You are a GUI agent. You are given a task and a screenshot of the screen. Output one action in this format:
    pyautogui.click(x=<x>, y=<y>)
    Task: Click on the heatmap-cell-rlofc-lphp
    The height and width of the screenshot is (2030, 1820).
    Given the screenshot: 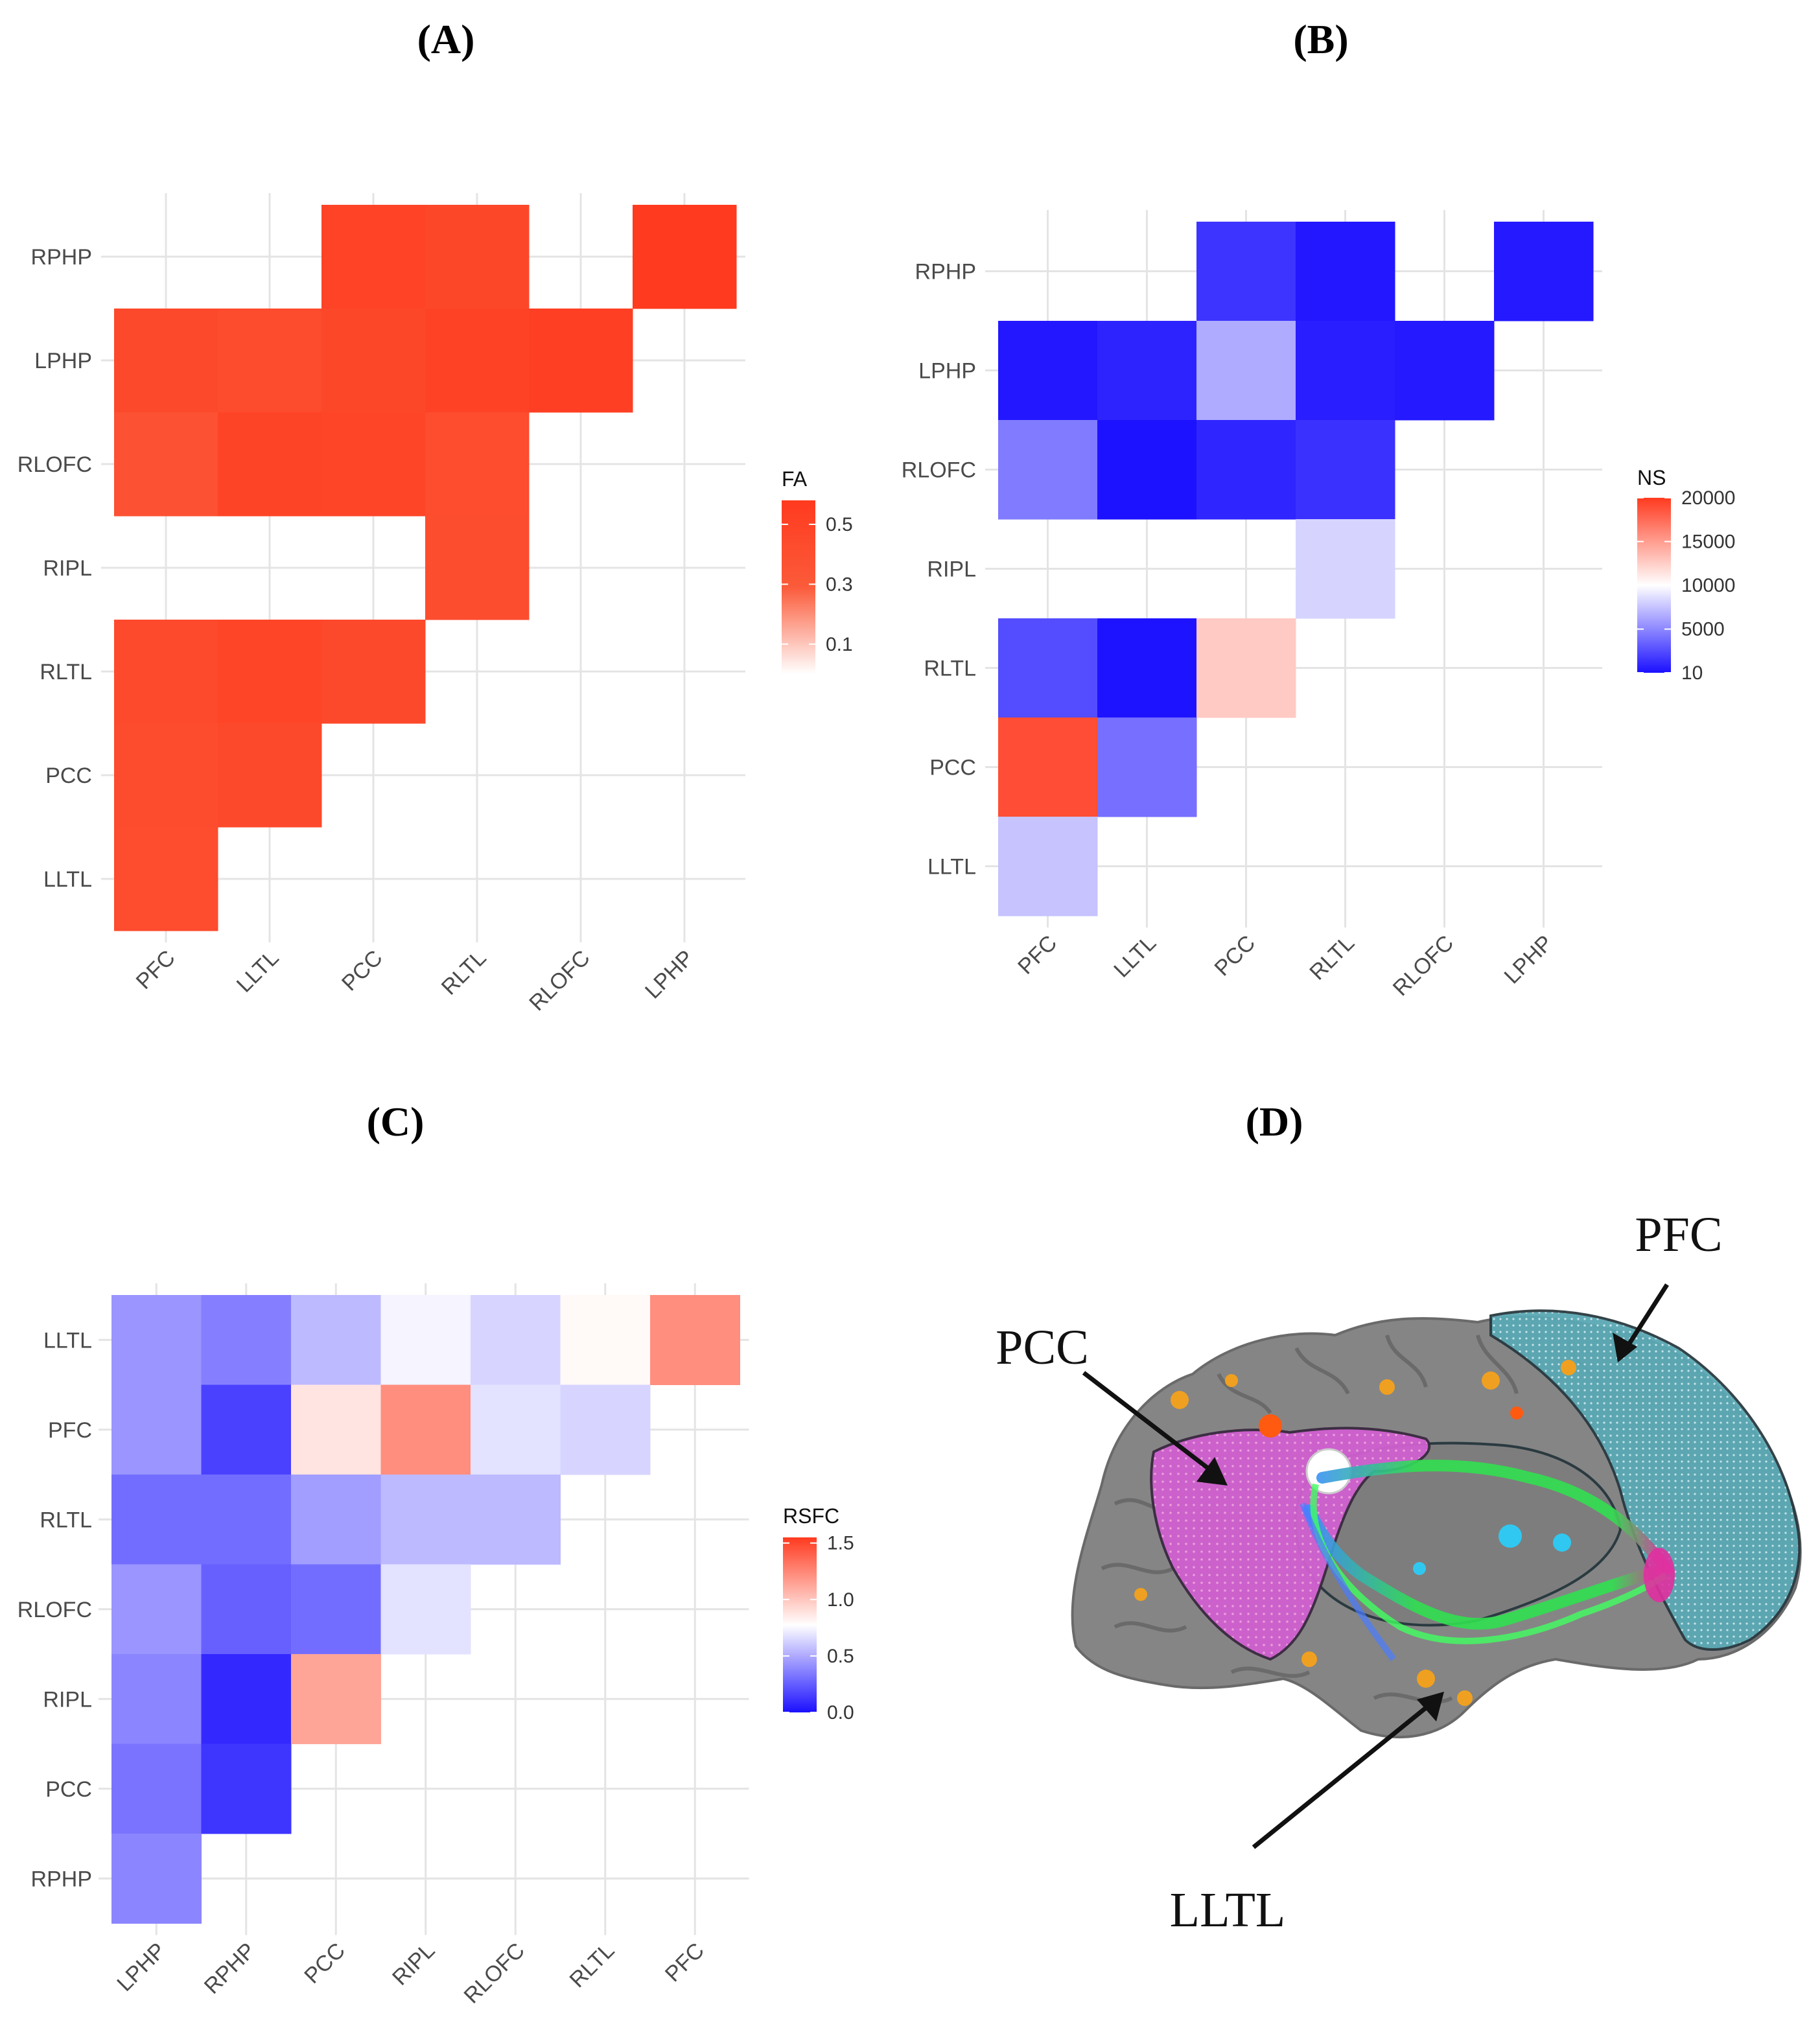 What is the action you would take?
    pyautogui.click(x=156, y=1610)
    